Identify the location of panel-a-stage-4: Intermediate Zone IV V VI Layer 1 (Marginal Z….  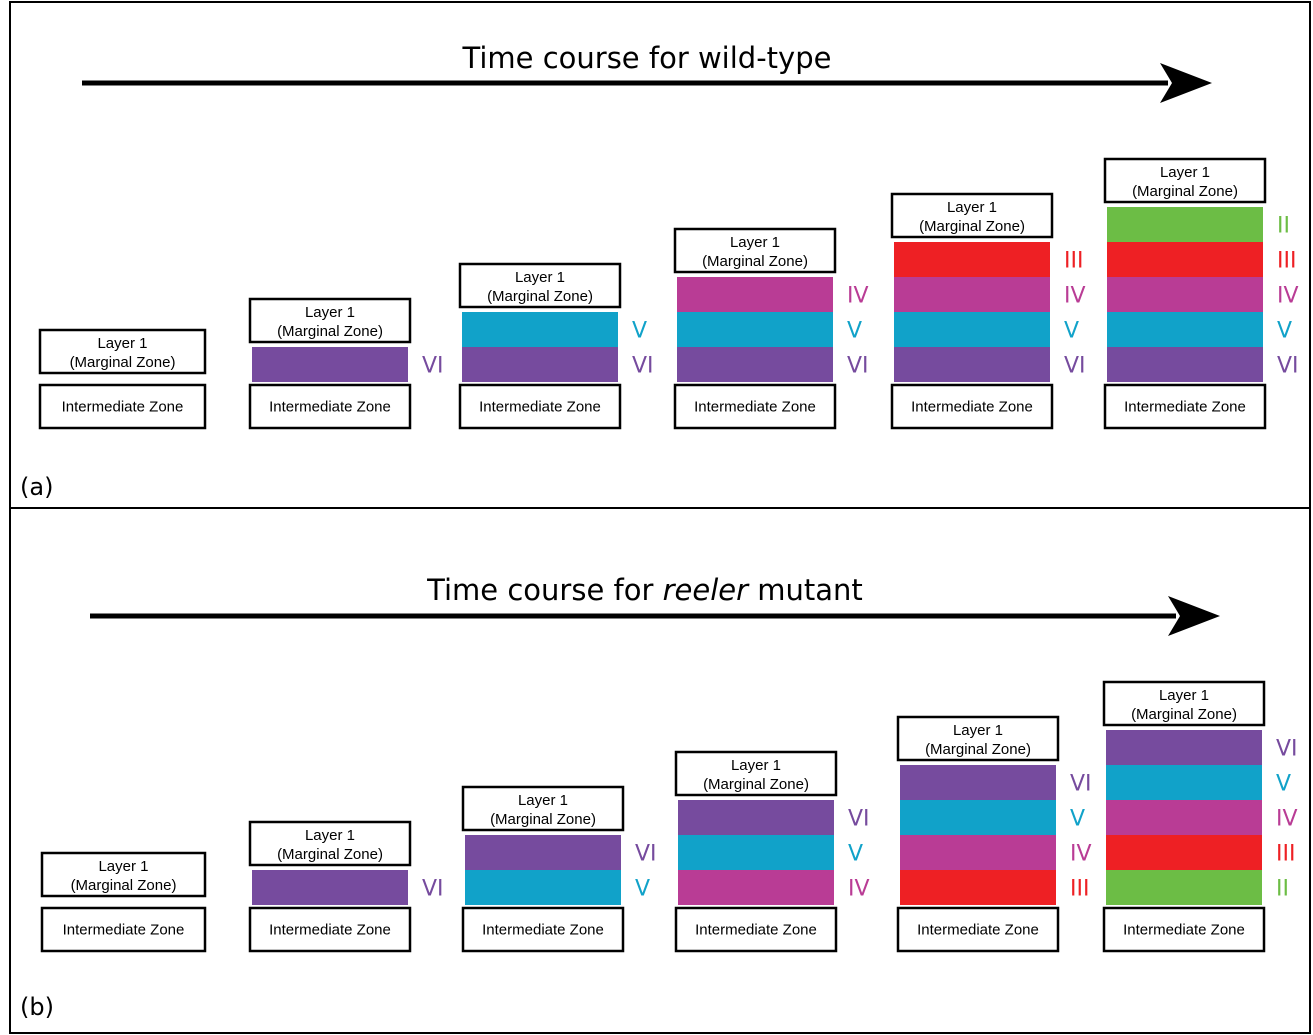
(771, 328).